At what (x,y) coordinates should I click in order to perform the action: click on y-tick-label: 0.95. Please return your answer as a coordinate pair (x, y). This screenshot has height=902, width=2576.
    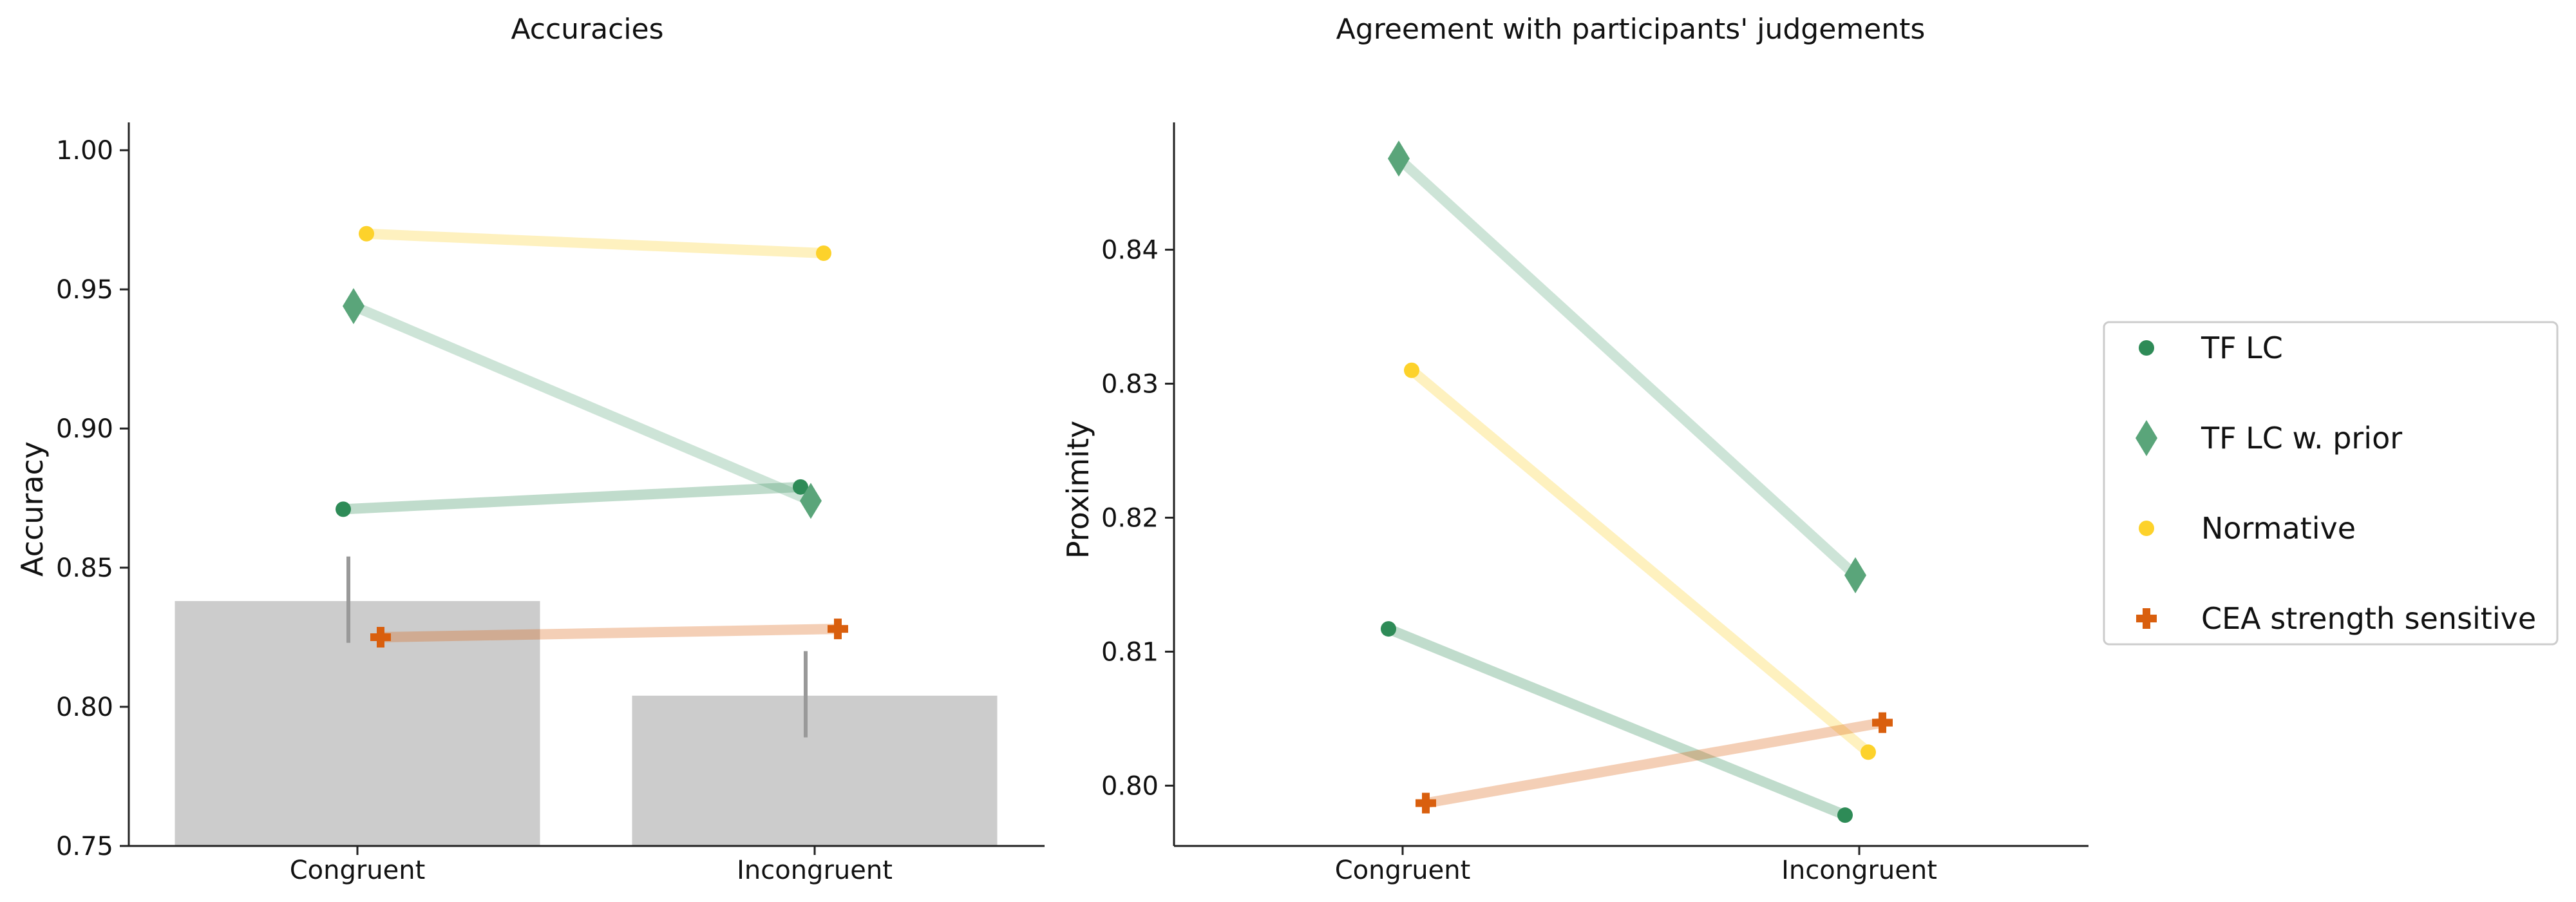
    Looking at the image, I should click on (84, 290).